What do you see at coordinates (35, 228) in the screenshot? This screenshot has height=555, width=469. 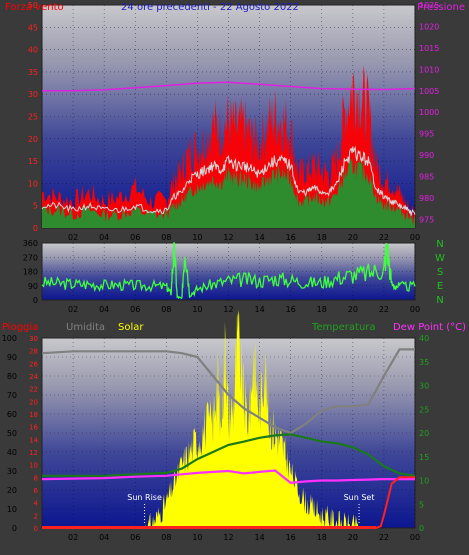 I see `wind-y-tick: 0` at bounding box center [35, 228].